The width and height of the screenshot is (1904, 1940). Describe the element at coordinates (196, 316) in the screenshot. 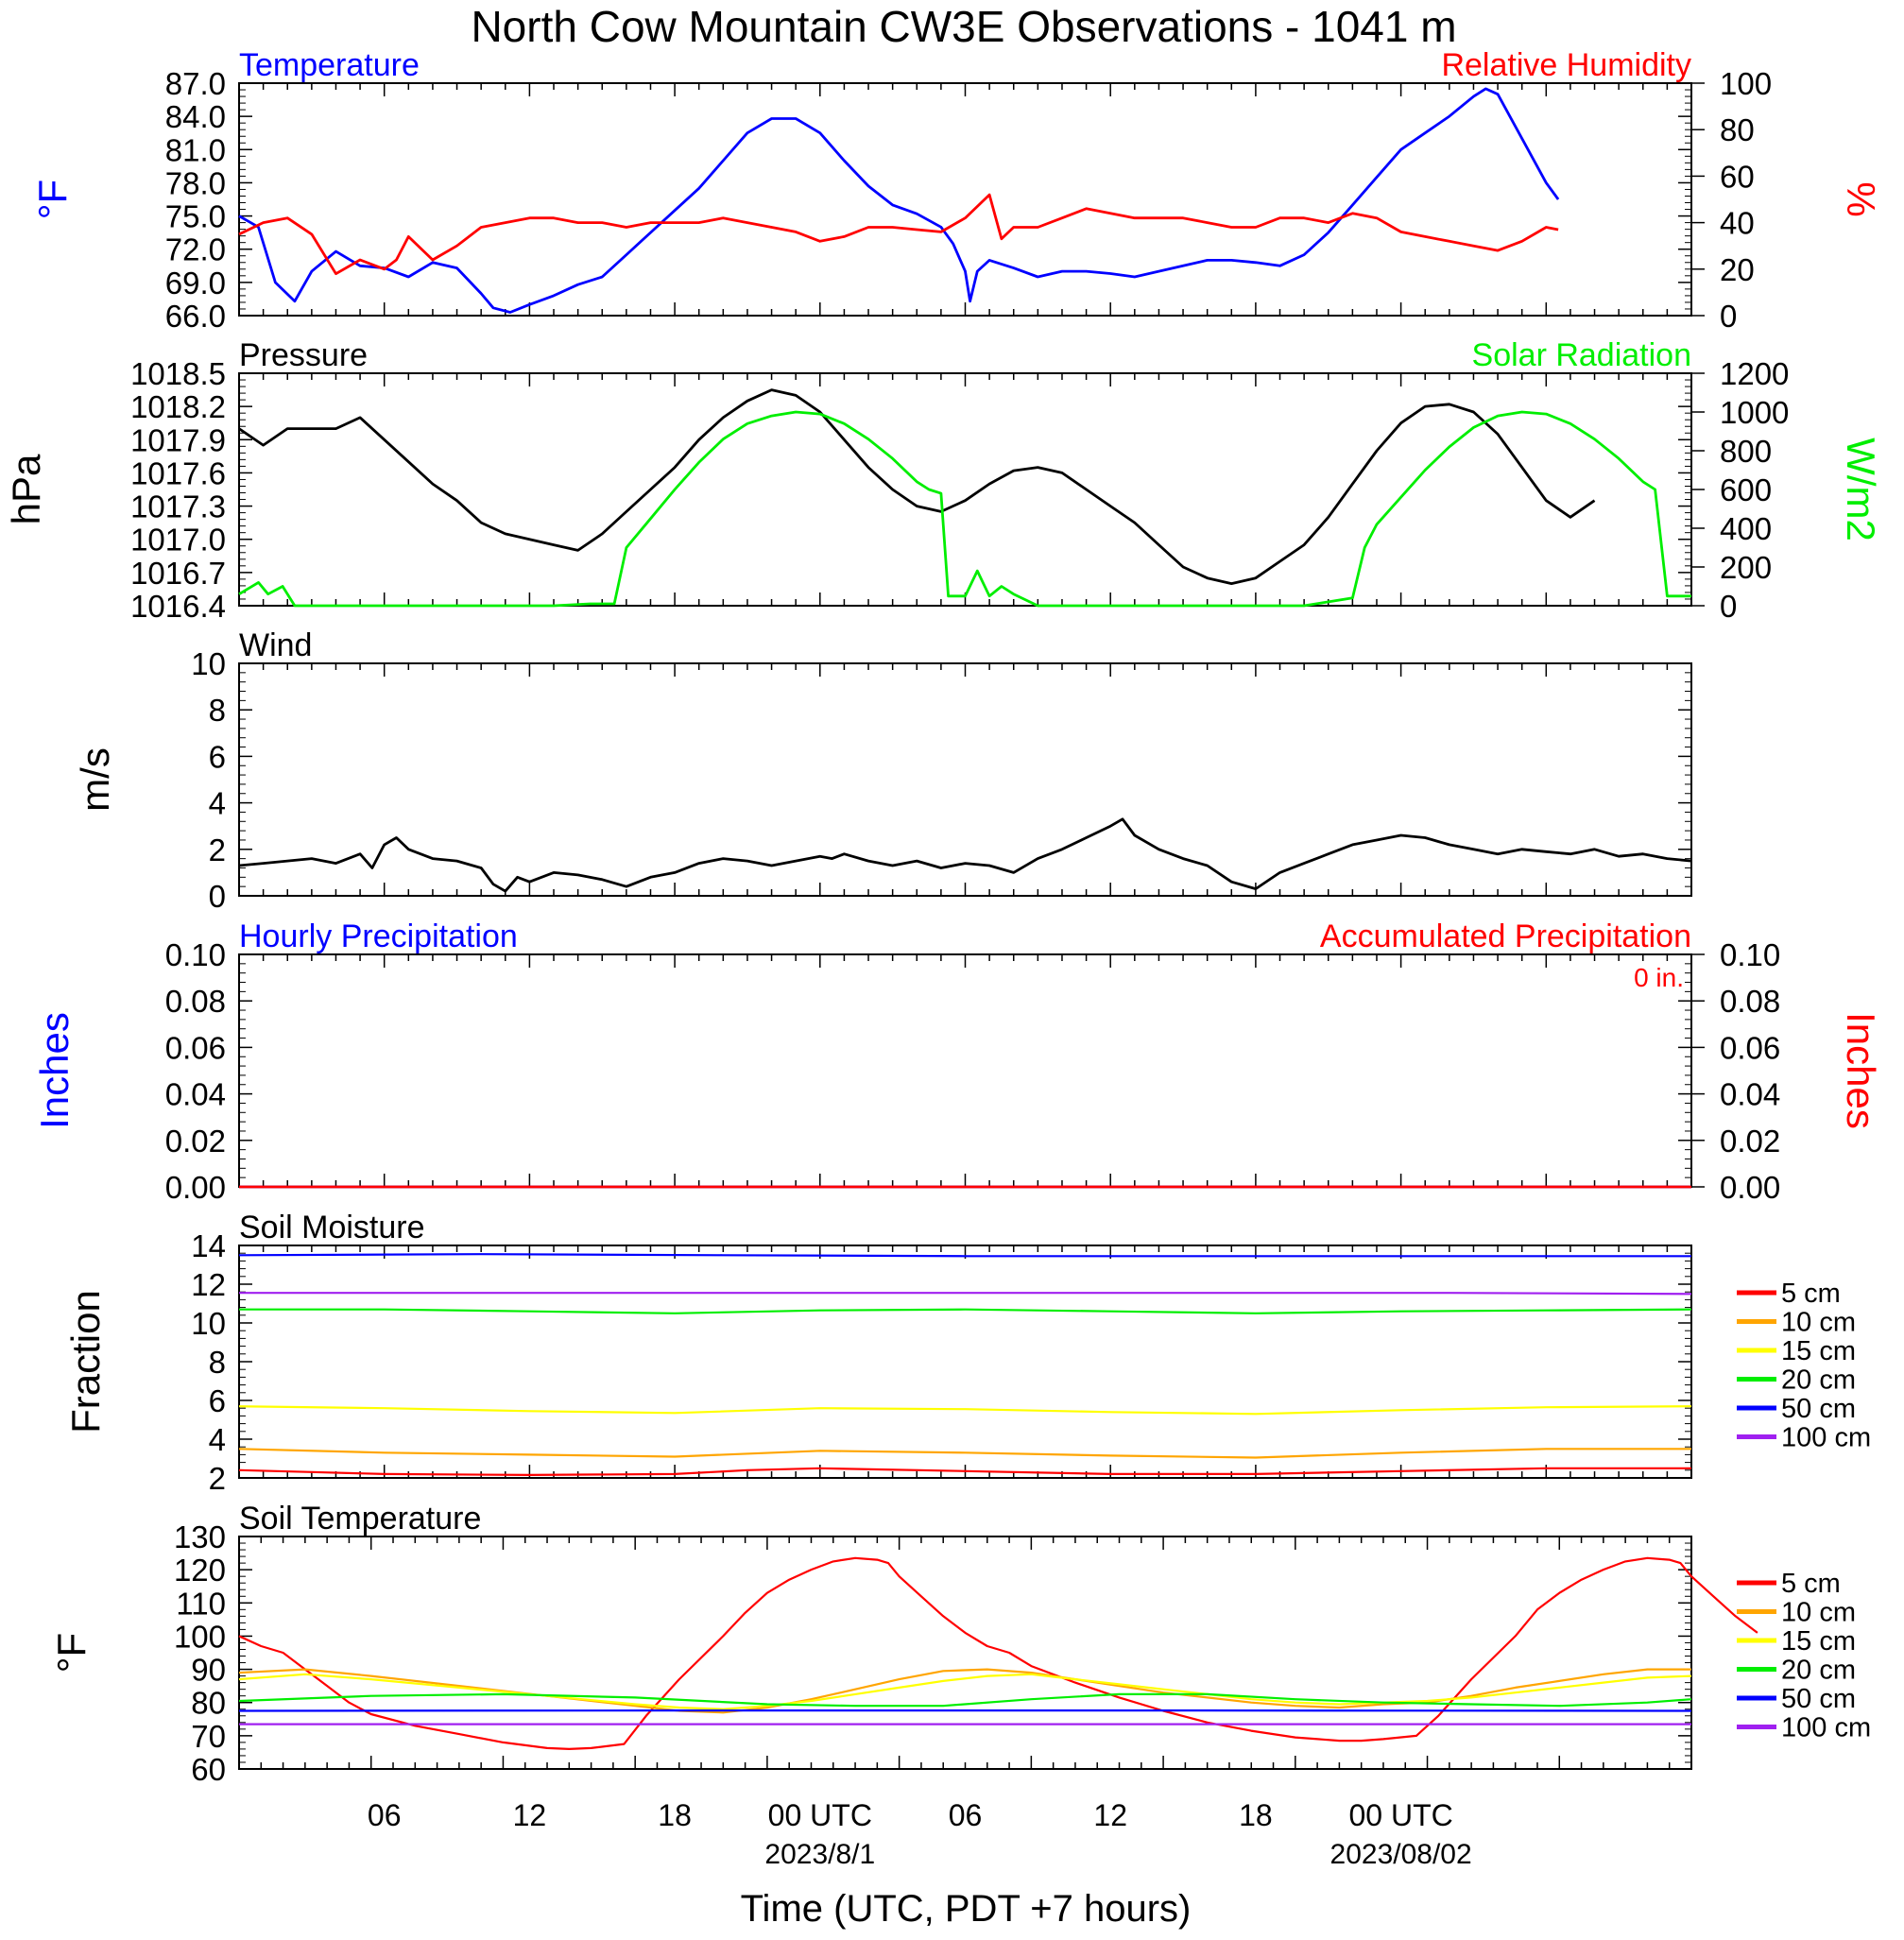

I see `y-tick-label-left: 66.0` at that location.